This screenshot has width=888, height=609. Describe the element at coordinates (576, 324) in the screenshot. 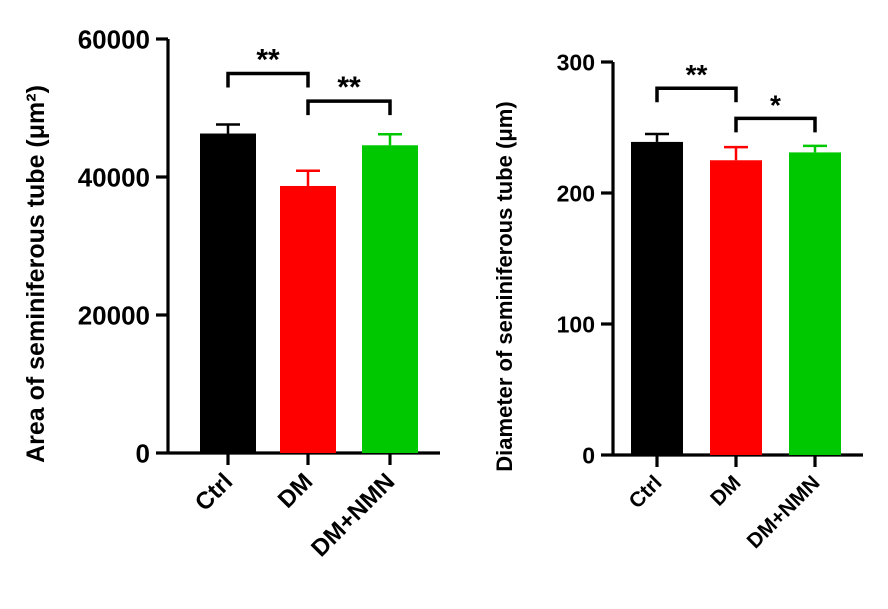

I see `chart2-y-tick-label: 100` at that location.